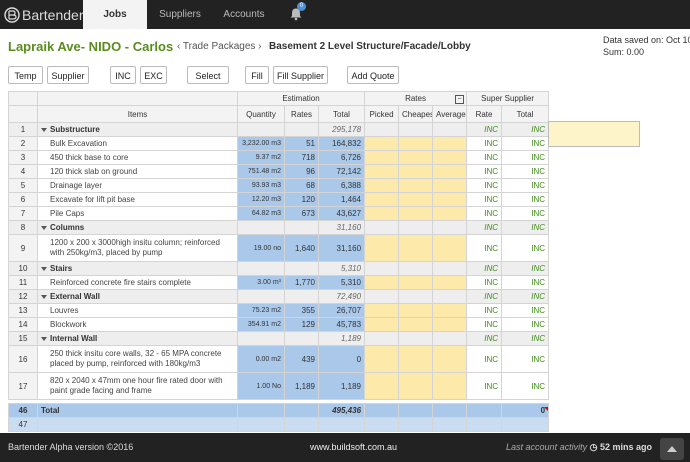  I want to click on rate-cell: 1,189, so click(301, 386).